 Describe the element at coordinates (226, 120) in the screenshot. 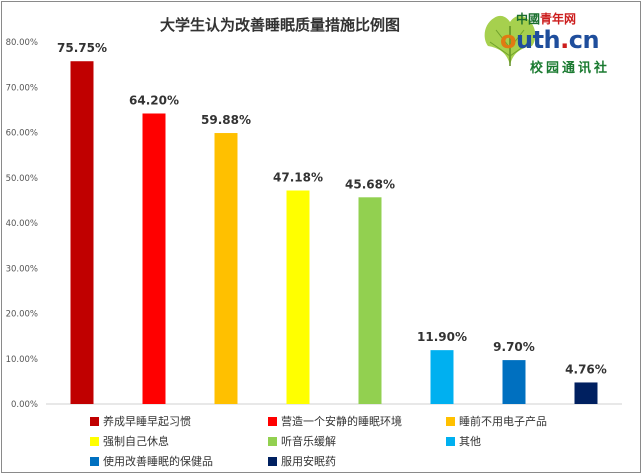

I see `bar-value-label: 59.88%` at that location.